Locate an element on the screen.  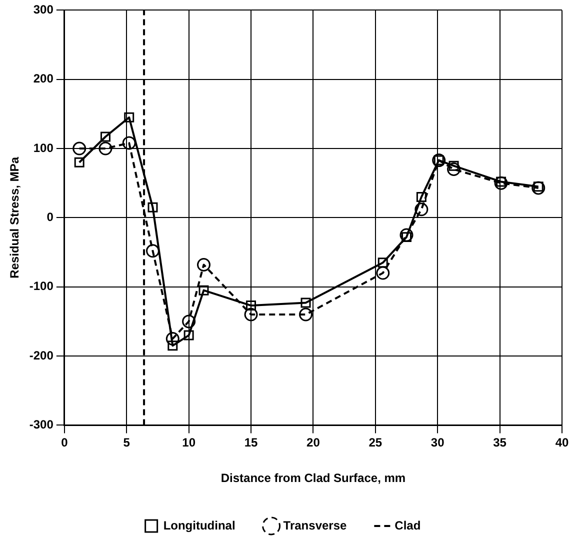
y-tick-label: -300 is located at coordinates (41, 425).